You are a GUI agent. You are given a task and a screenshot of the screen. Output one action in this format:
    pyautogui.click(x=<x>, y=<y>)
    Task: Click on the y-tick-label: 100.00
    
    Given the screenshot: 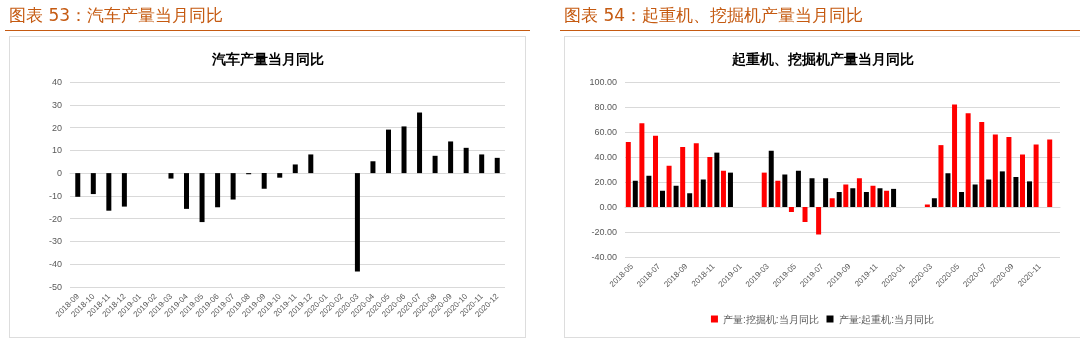 What is the action you would take?
    pyautogui.click(x=603, y=82)
    